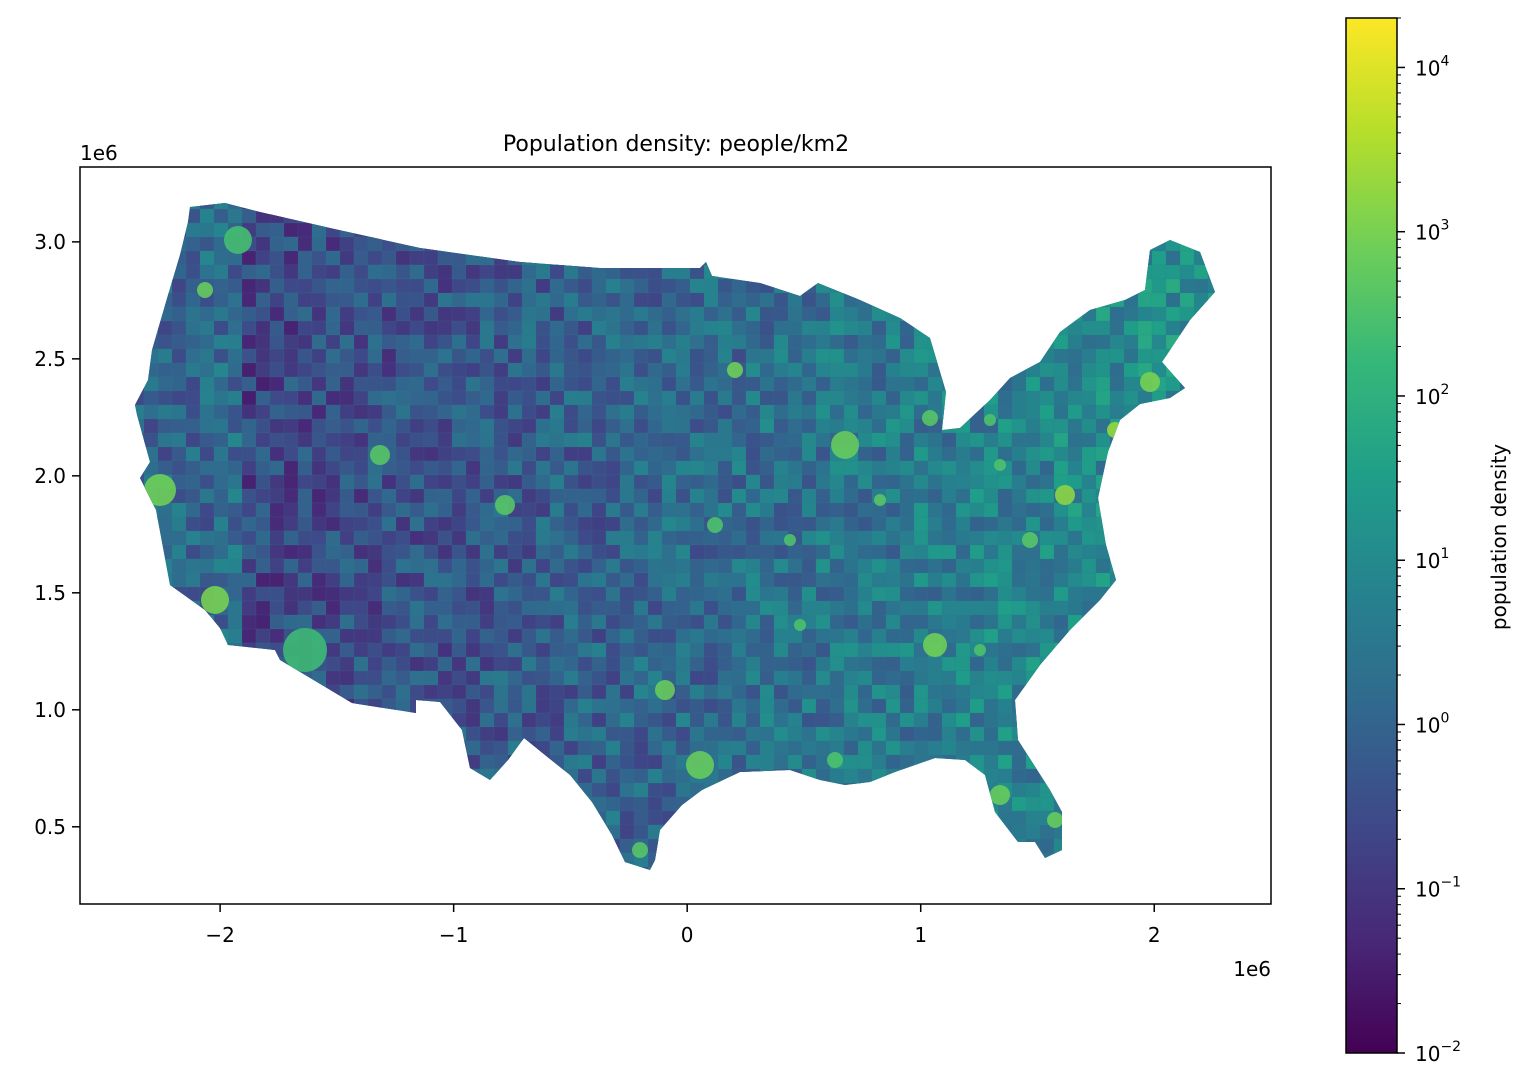 The width and height of the screenshot is (1533, 1090). What do you see at coordinates (1030, 540) in the screenshot?
I see `metro-area` at bounding box center [1030, 540].